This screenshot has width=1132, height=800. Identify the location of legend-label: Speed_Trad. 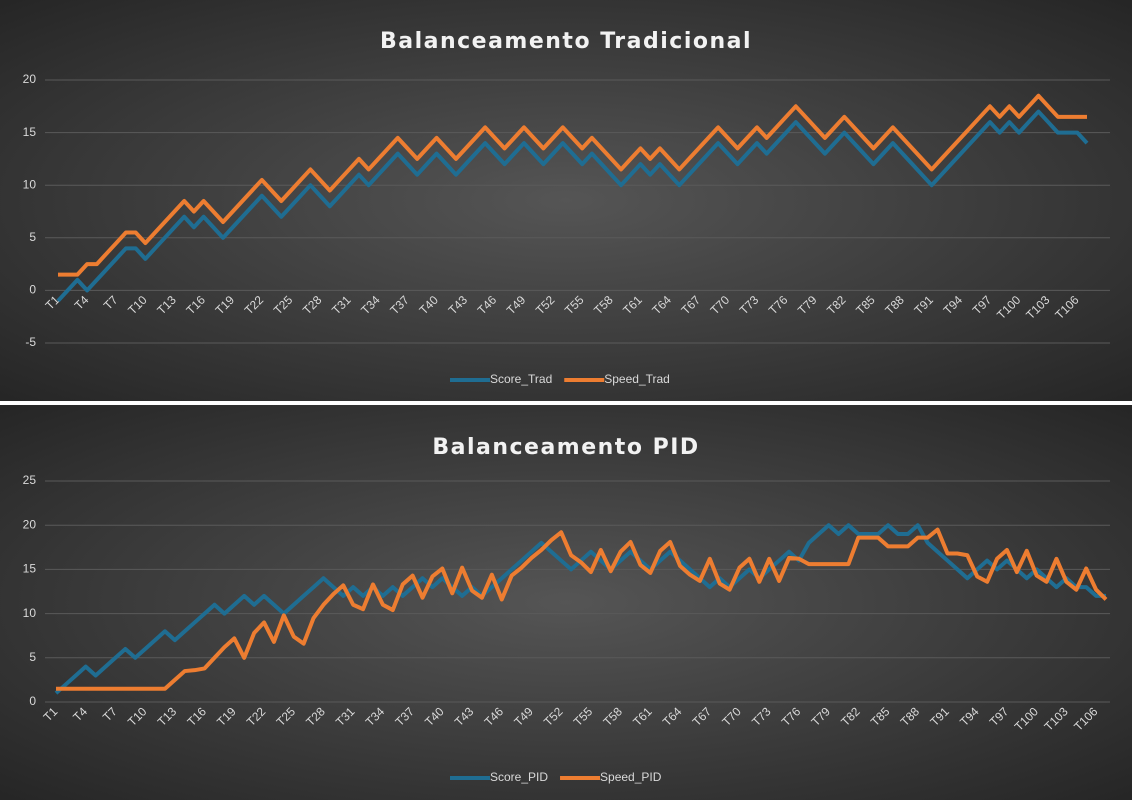
(637, 379).